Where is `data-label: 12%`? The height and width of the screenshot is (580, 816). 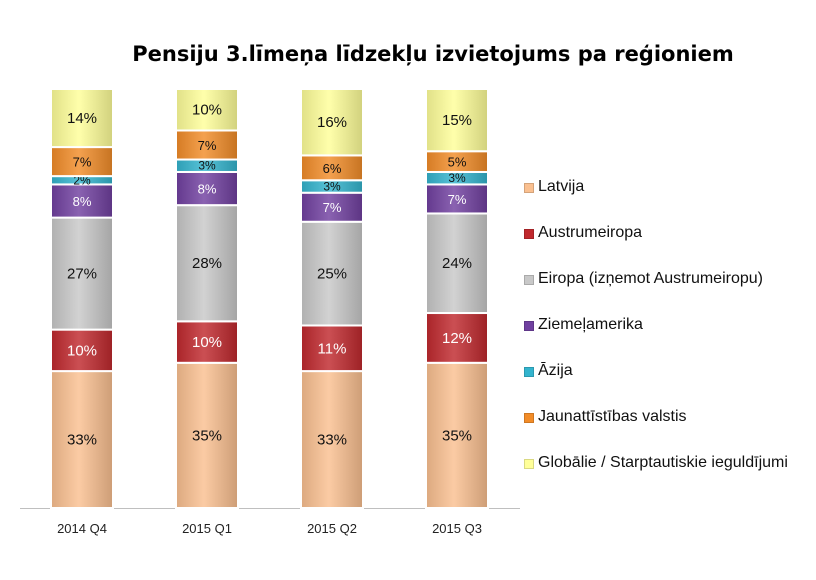
data-label: 12% is located at coordinates (457, 338).